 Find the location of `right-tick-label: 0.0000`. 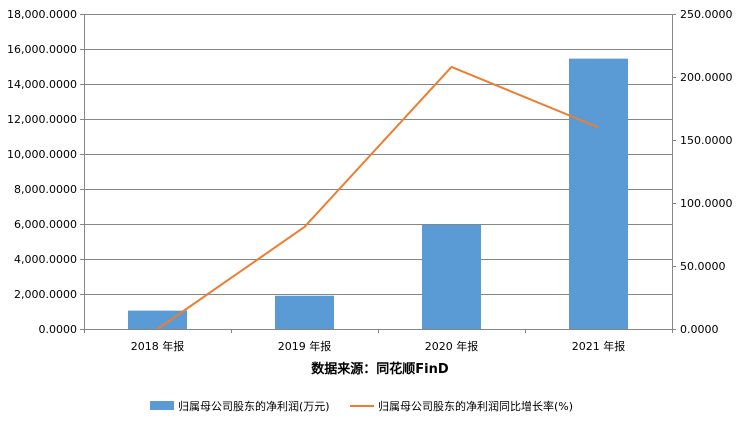

right-tick-label: 0.0000 is located at coordinates (699, 329).